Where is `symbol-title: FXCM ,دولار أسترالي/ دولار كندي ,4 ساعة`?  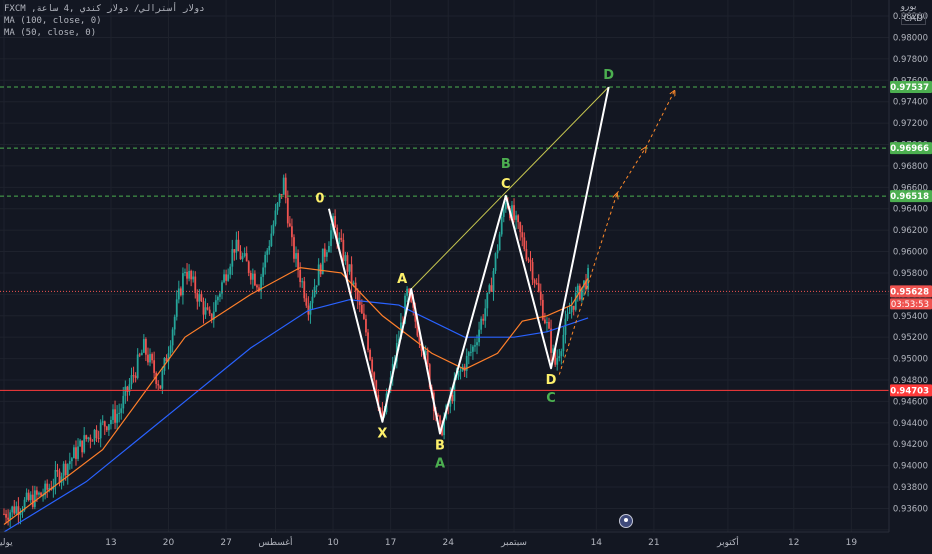 symbol-title: FXCM ,دولار أسترالي/ دولار كندي ,4 ساعة is located at coordinates (104, 9).